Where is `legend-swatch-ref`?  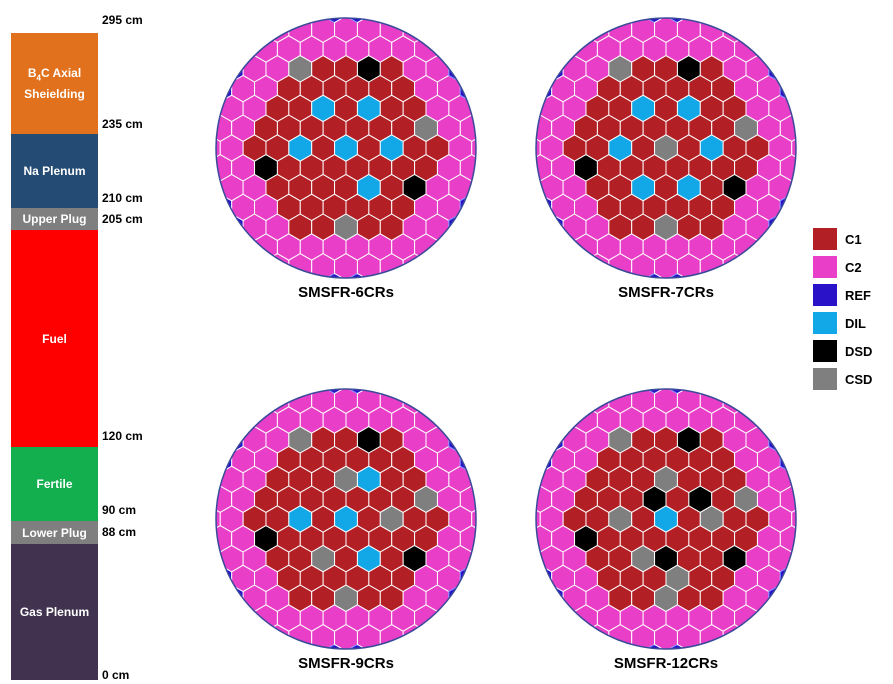 legend-swatch-ref is located at coordinates (825, 295).